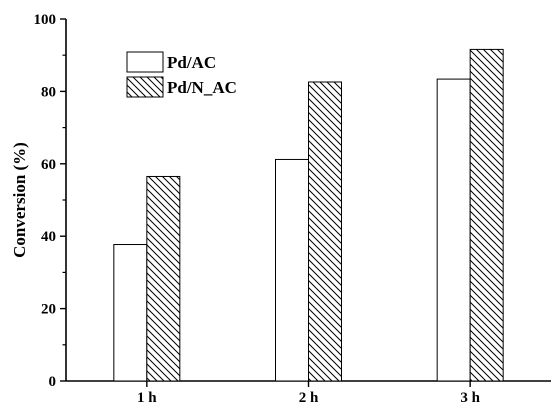 The width and height of the screenshot is (553, 406). What do you see at coordinates (470, 398) in the screenshot?
I see `x-tick-label: 3 h` at bounding box center [470, 398].